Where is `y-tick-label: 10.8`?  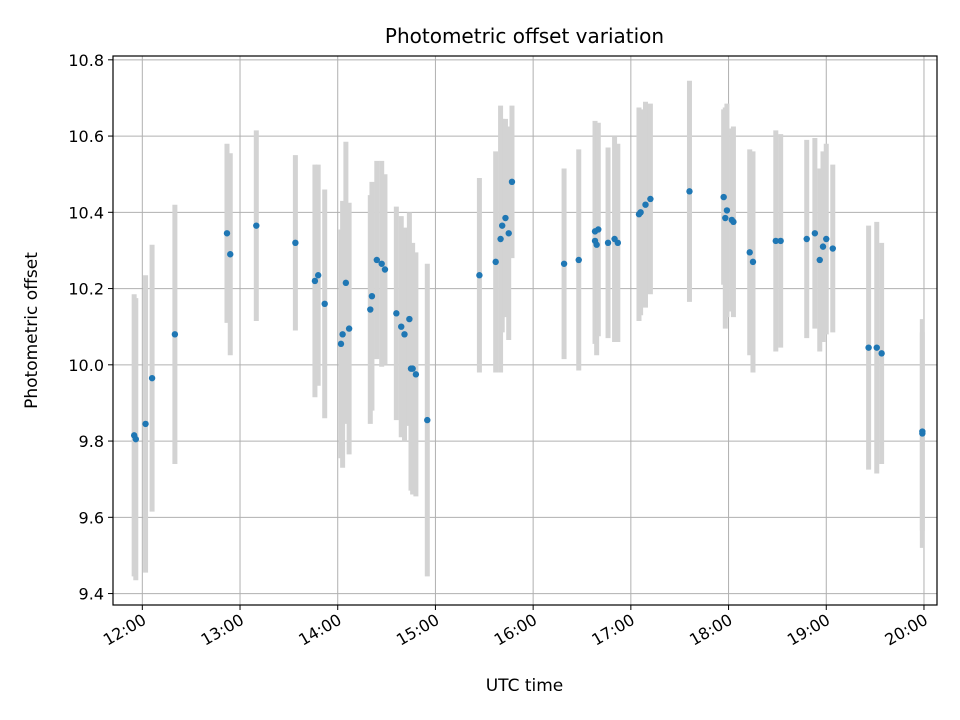 y-tick-label: 10.8 is located at coordinates (86, 60).